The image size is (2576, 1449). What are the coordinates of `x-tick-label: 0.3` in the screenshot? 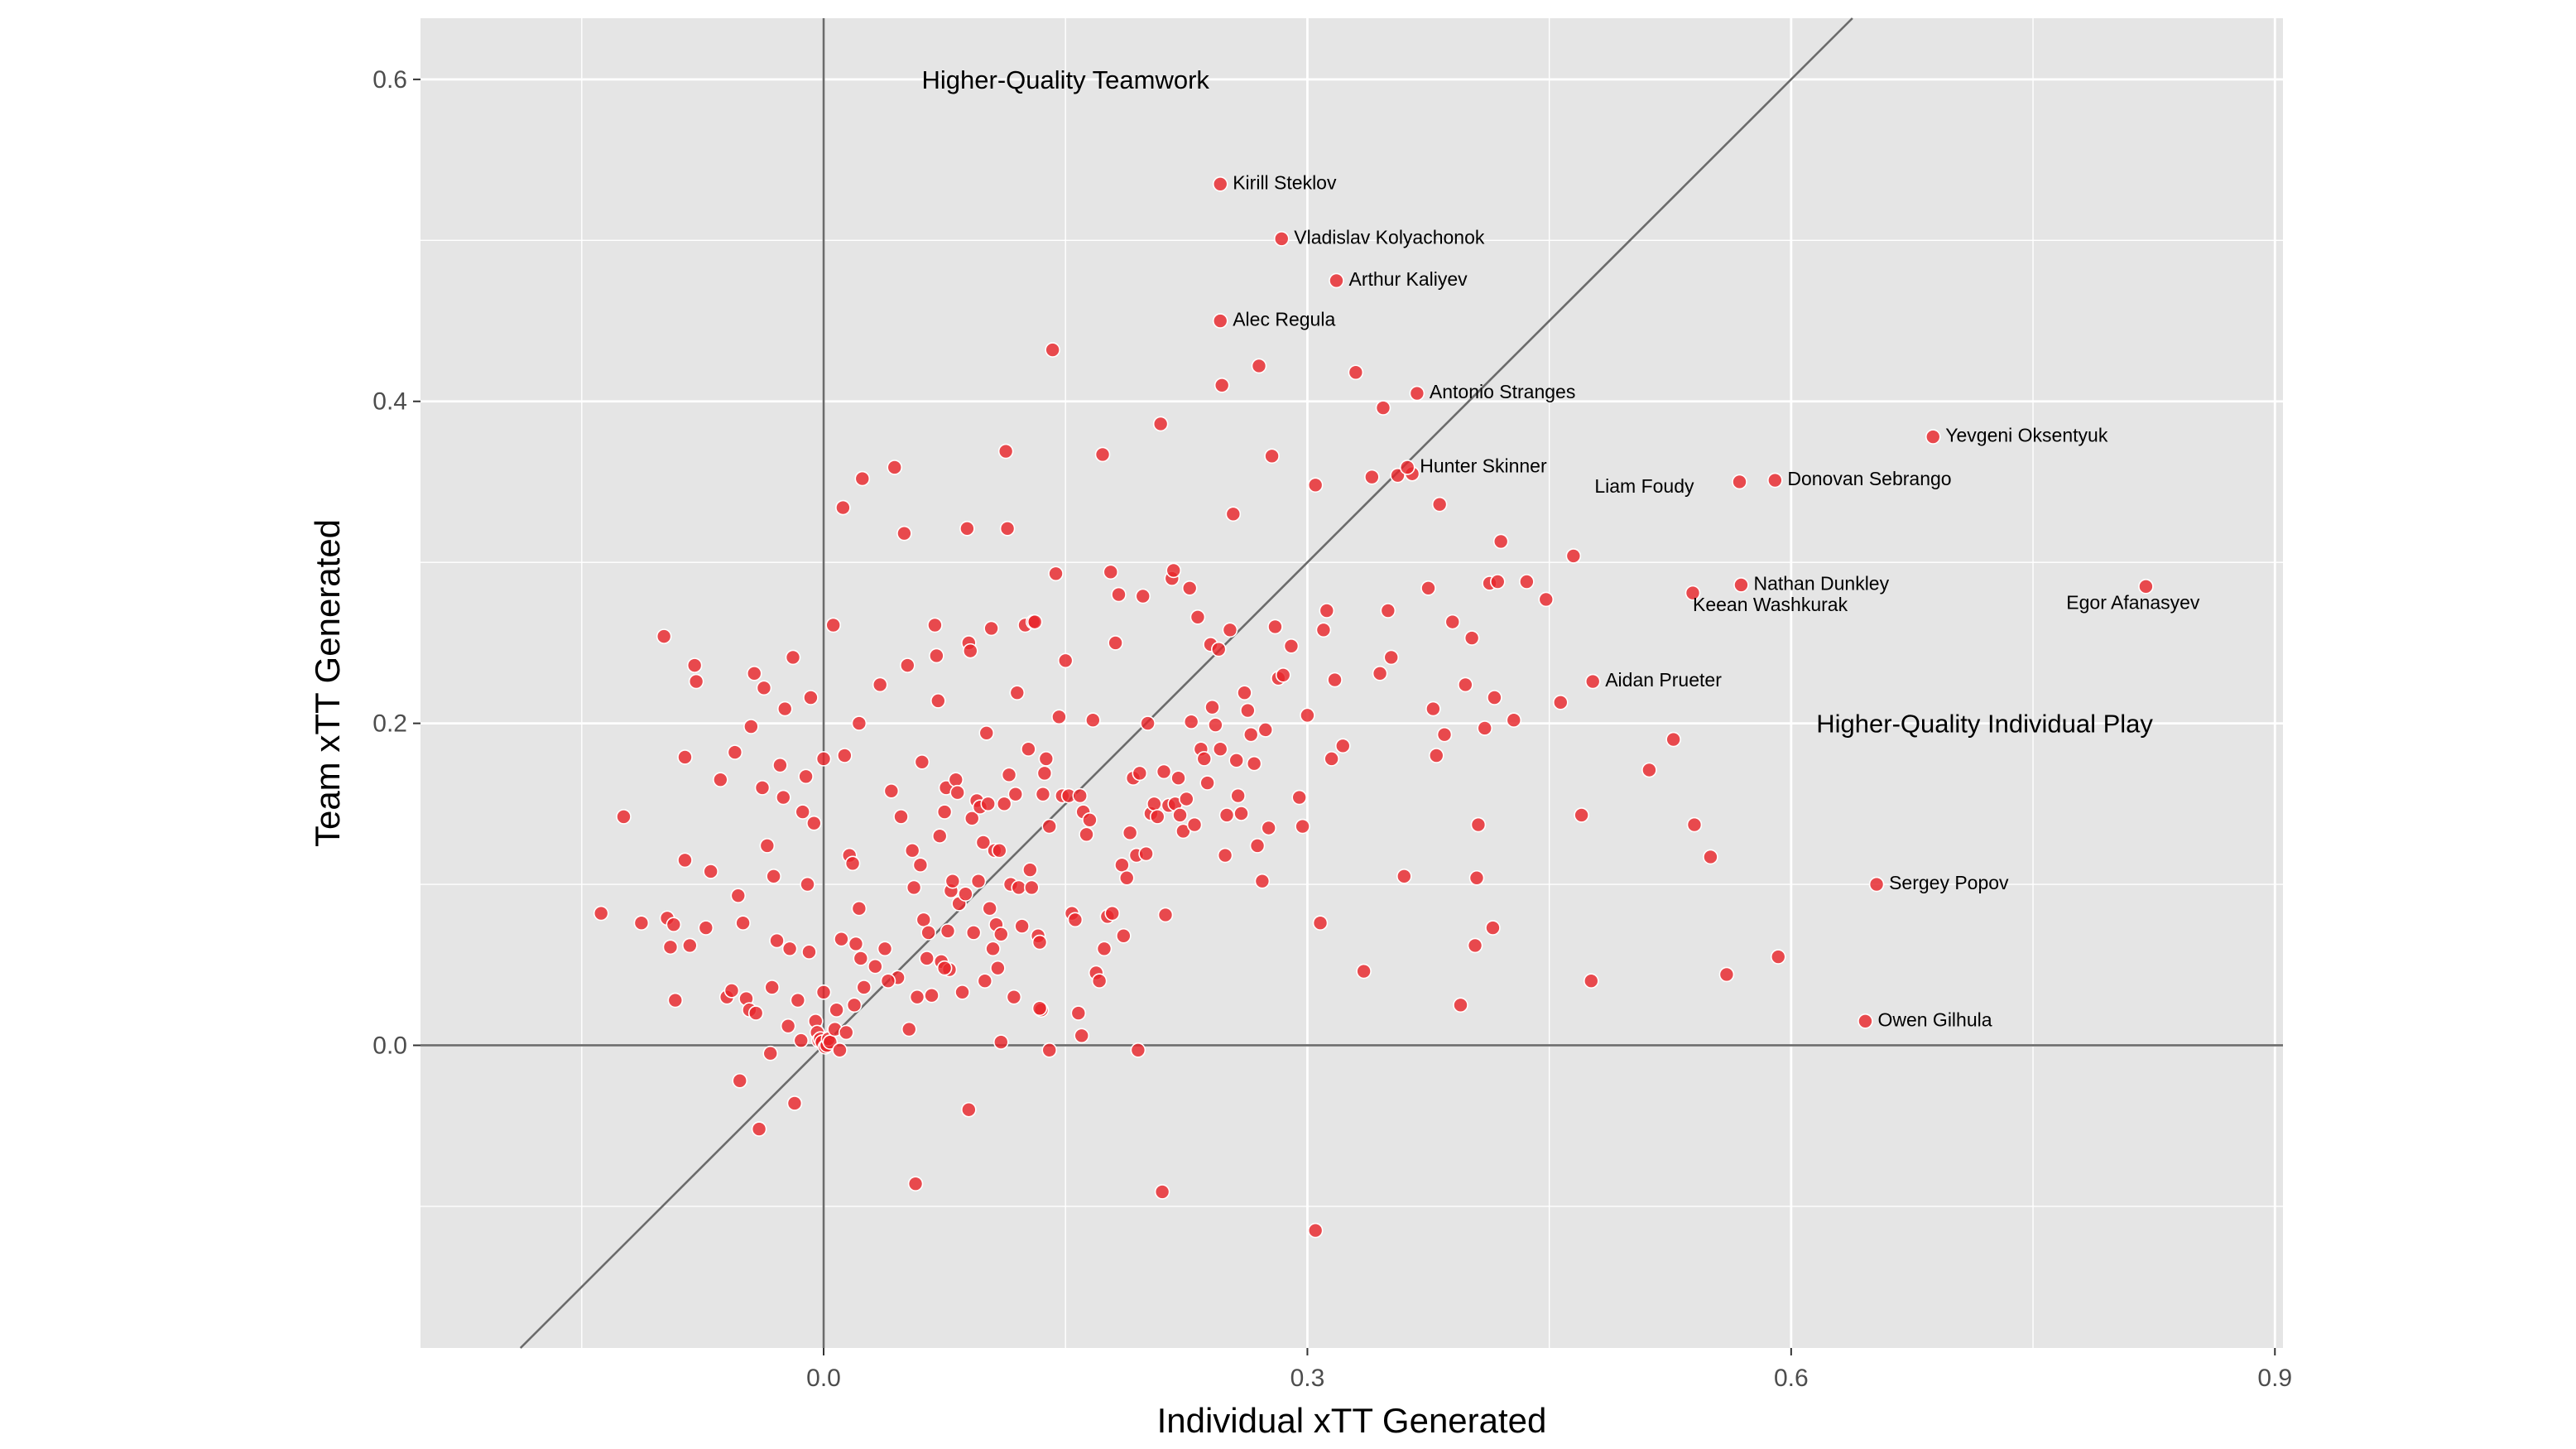 It's located at (1307, 1378).